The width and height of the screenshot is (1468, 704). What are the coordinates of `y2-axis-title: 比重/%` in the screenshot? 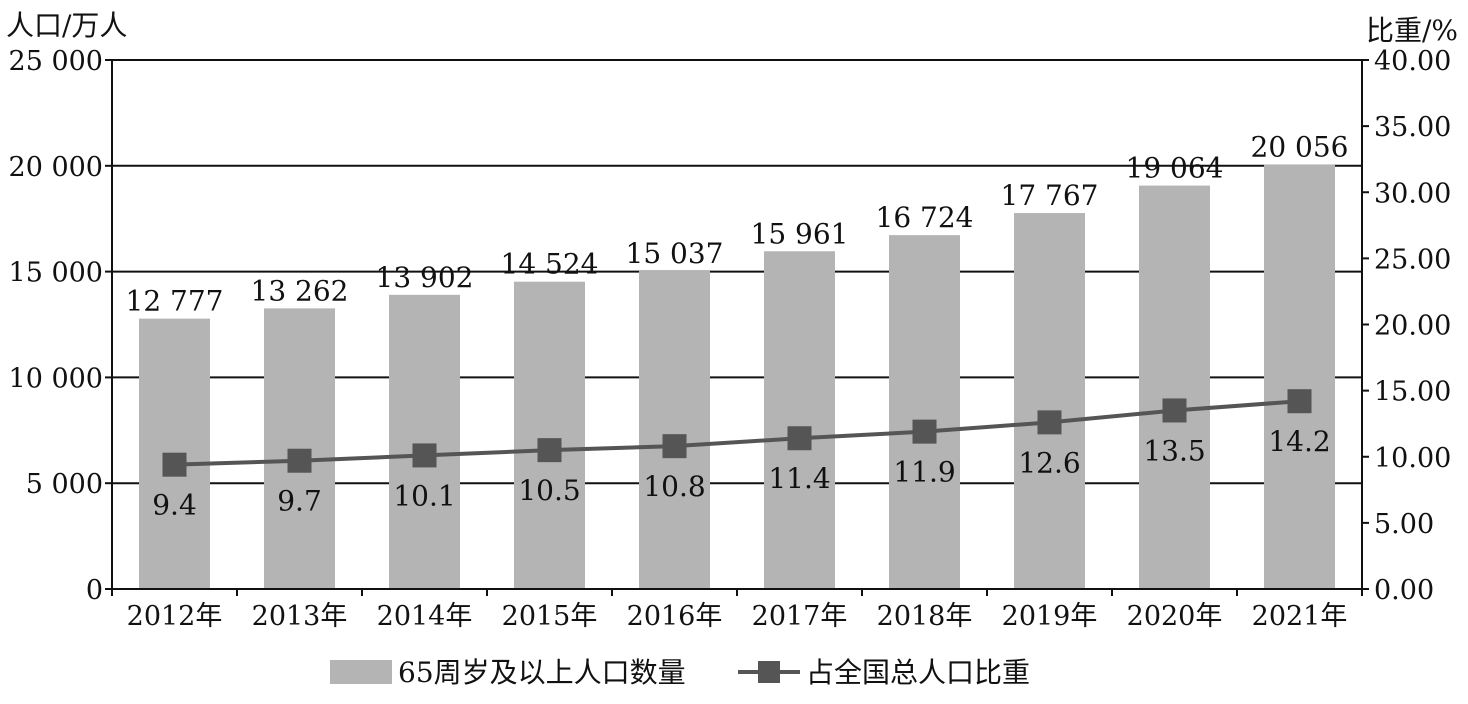 It's located at (1412, 30).